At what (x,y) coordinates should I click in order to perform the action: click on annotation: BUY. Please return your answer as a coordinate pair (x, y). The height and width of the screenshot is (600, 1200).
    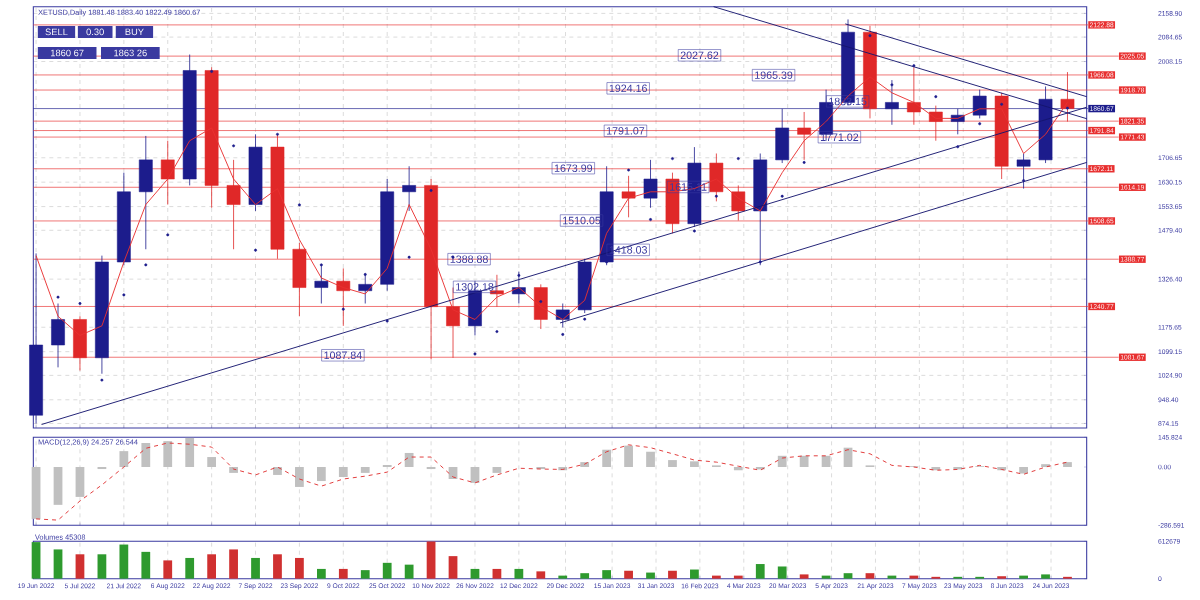
    Looking at the image, I should click on (134, 32).